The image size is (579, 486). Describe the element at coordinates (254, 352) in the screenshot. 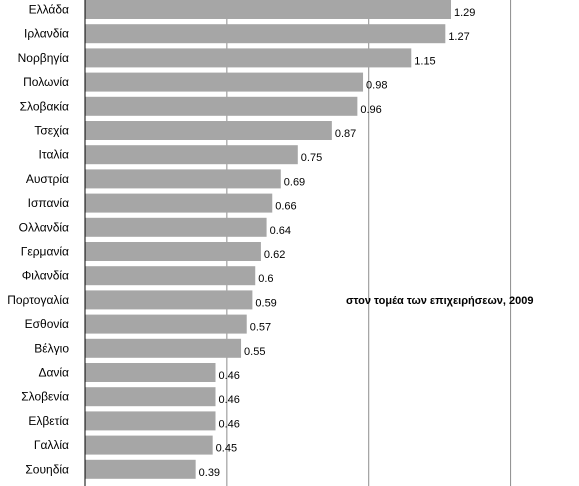

I see `value-label: 0.55` at that location.